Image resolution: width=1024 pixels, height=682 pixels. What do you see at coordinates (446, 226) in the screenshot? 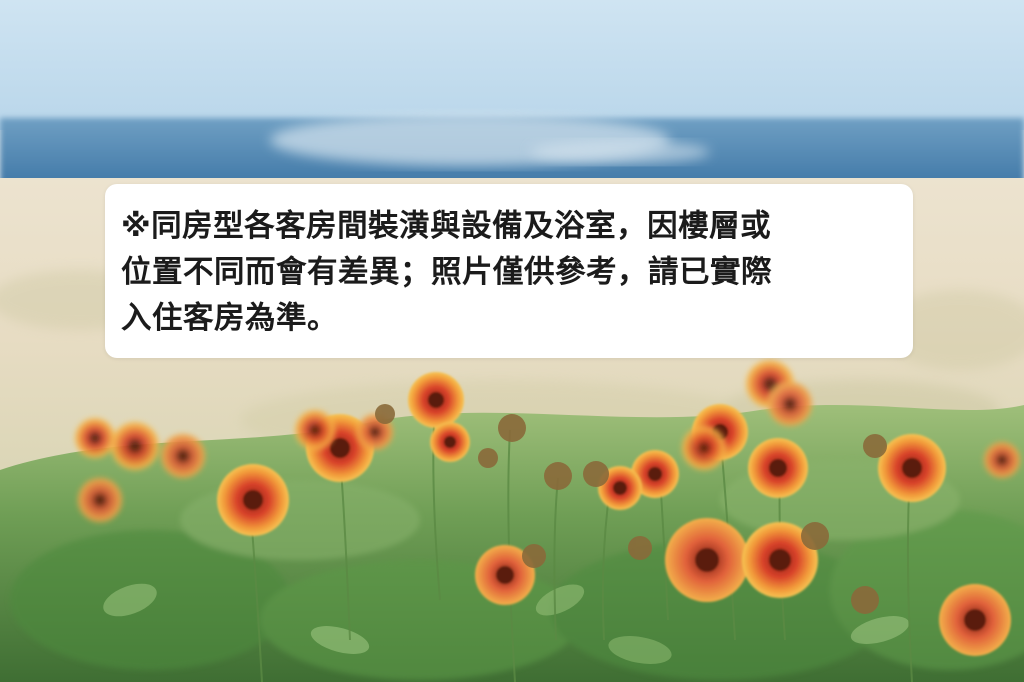
I see `disclaimer-line-1: ※同房型各客房間裝潢與設備及浴室，因樓層或` at bounding box center [446, 226].